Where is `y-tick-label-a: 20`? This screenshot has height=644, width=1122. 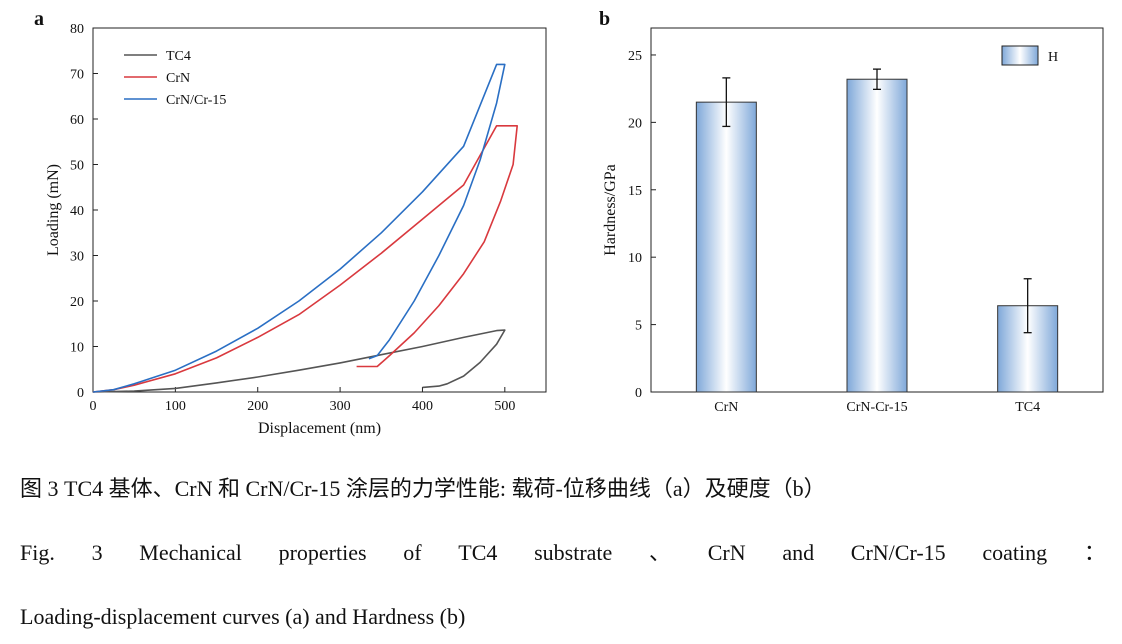
y-tick-label-a: 20 is located at coordinates (77, 302).